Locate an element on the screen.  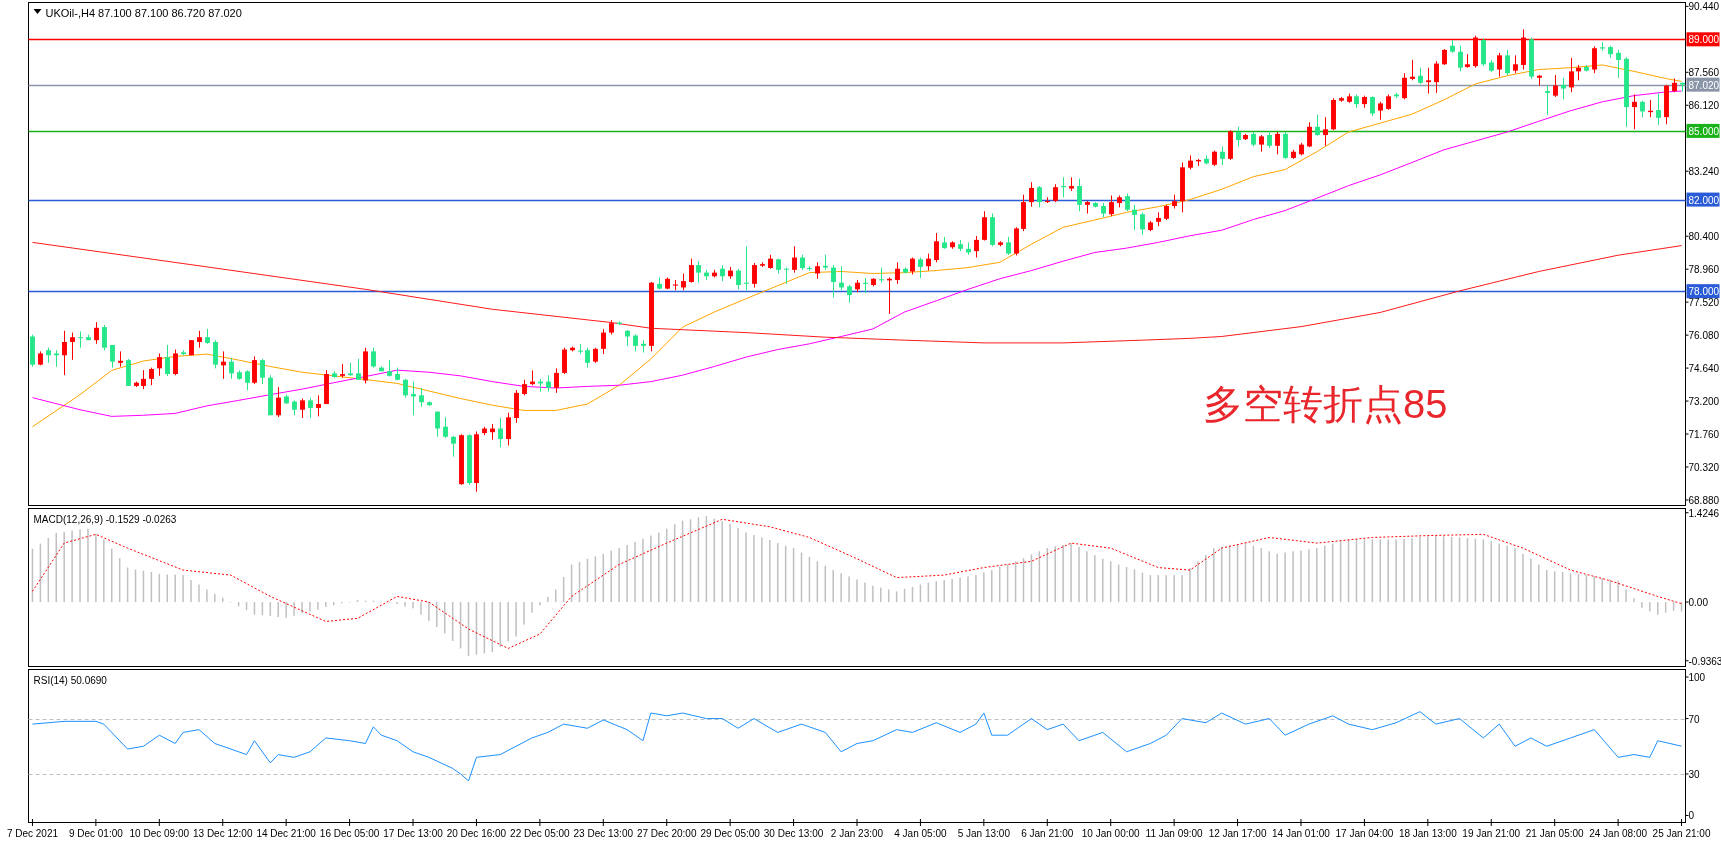
x-tick-label: 17 Jan 04:00 is located at coordinates (1364, 833).